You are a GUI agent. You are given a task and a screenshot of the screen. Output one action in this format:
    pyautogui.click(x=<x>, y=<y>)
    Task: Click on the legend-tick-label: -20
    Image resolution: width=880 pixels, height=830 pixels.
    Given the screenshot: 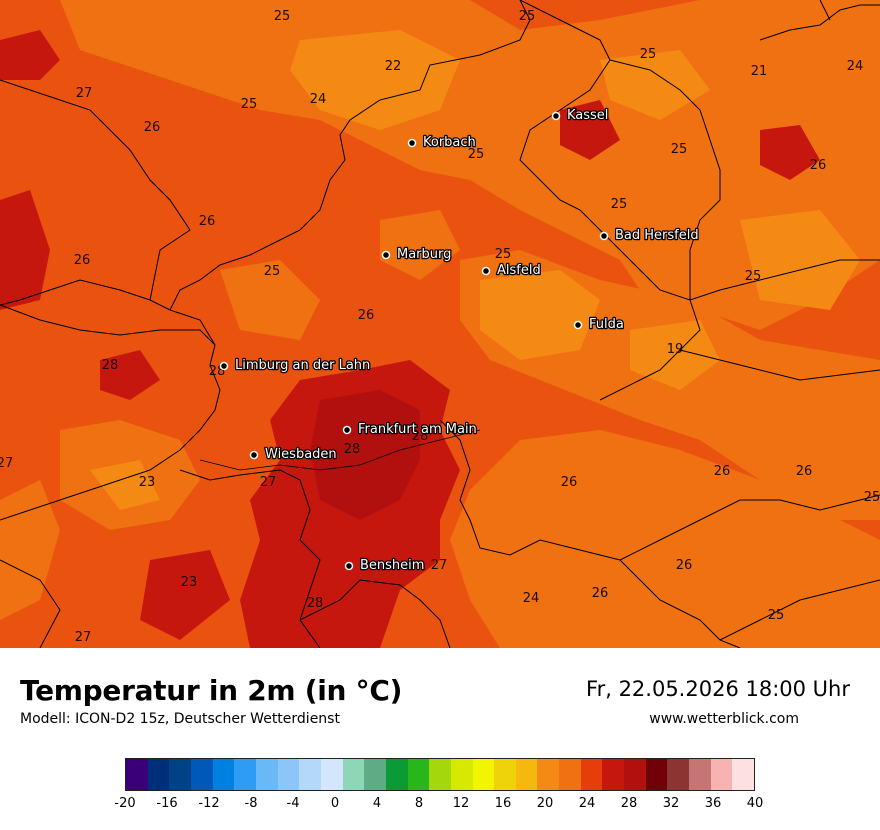 What is the action you would take?
    pyautogui.click(x=125, y=803)
    